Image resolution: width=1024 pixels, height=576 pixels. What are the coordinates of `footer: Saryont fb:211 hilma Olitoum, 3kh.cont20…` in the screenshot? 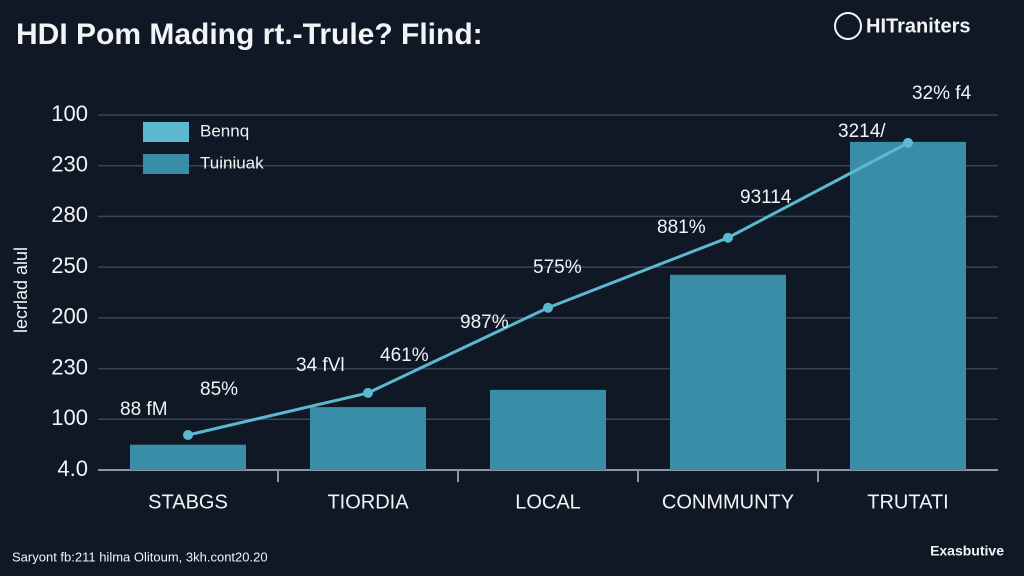 It's located at (140, 556).